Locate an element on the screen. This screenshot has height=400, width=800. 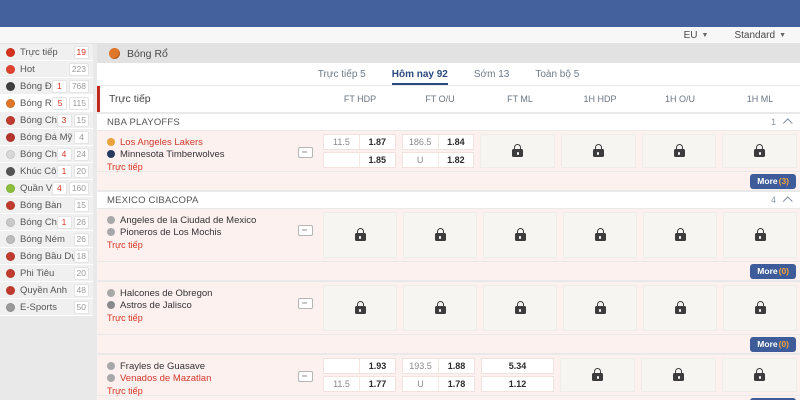
odds-selection: 186.5 1.84 is located at coordinates (438, 142).